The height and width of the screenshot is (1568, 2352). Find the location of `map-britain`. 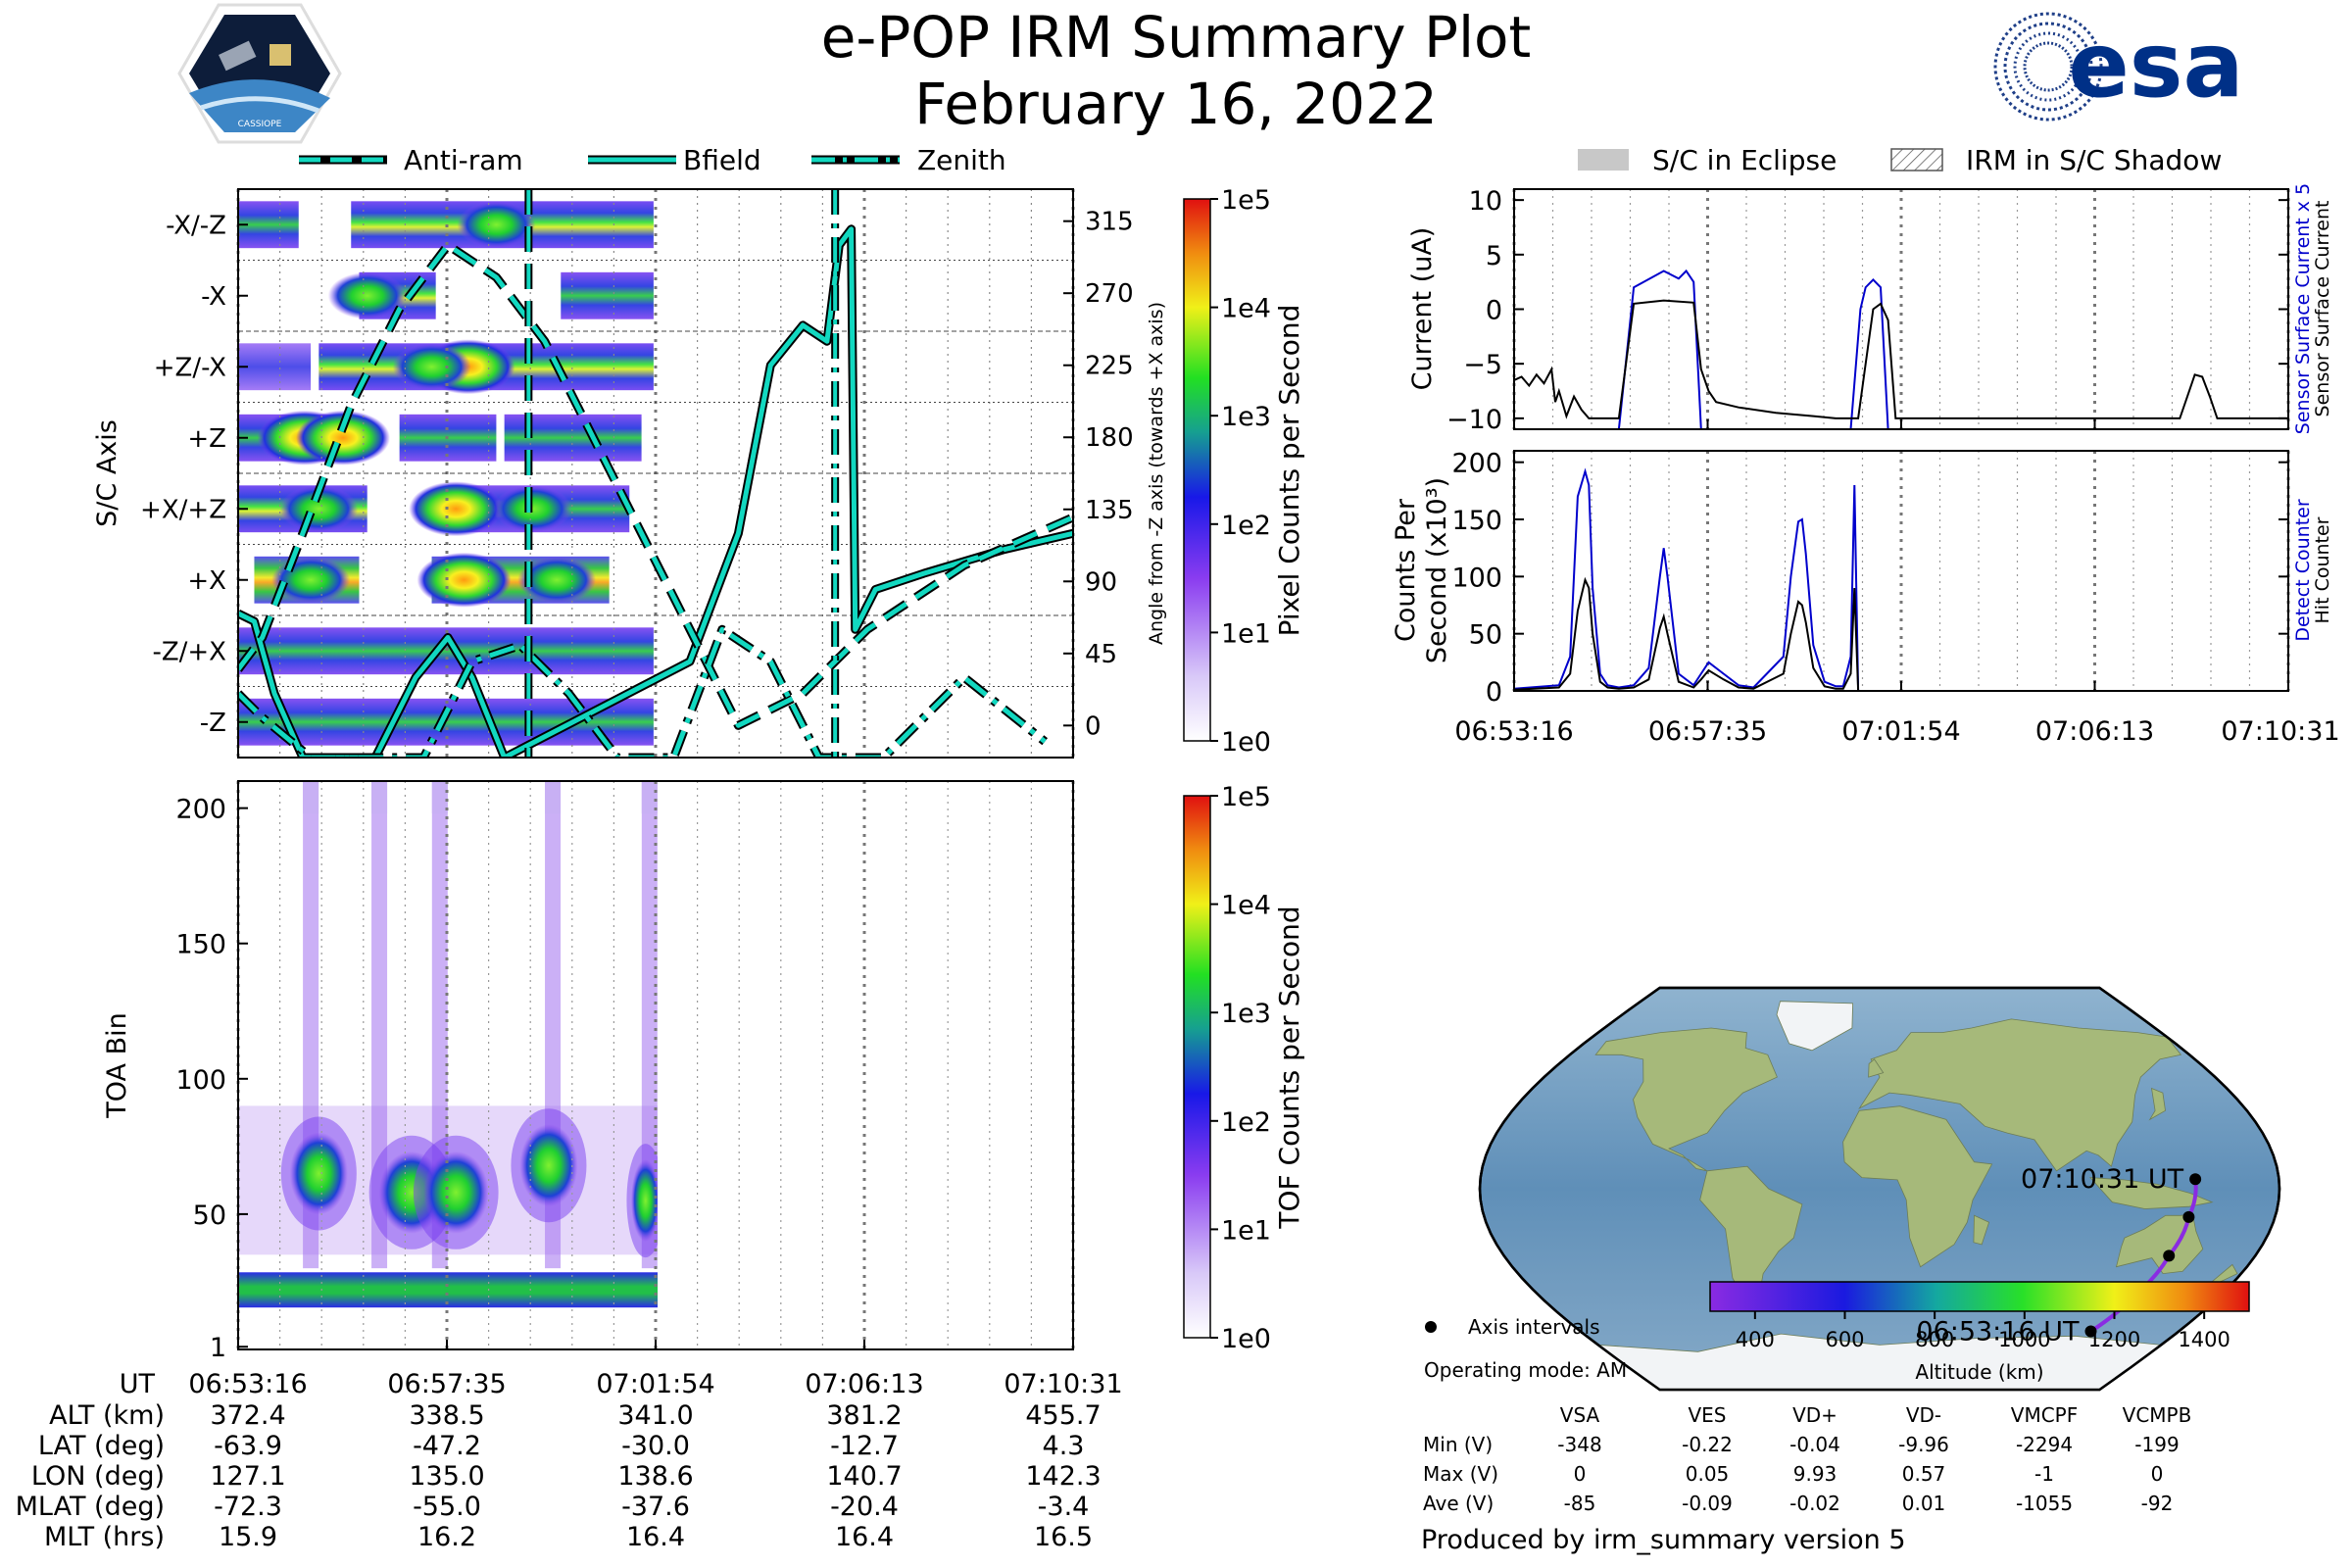

map-britain is located at coordinates (1876, 1068).